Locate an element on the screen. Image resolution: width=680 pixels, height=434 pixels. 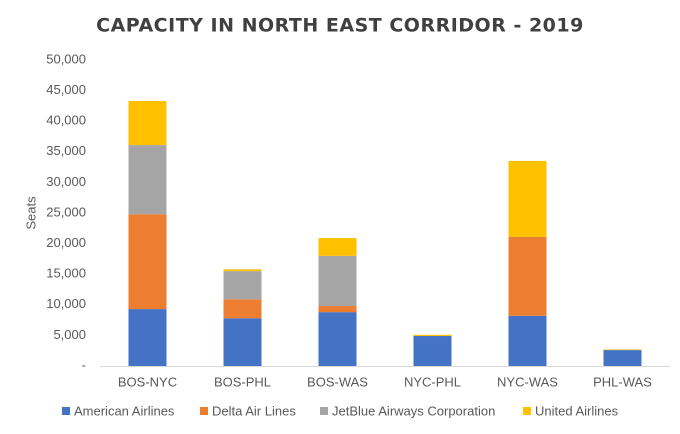
legend-label: American Airlines is located at coordinates (124, 410).